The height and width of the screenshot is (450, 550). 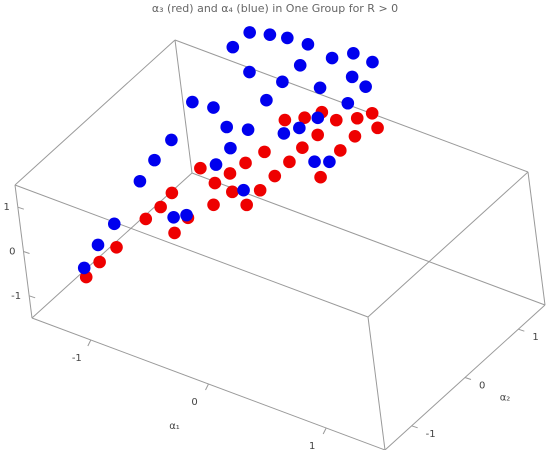 What do you see at coordinates (6, 207) in the screenshot?
I see `z-tick-label: 1` at bounding box center [6, 207].